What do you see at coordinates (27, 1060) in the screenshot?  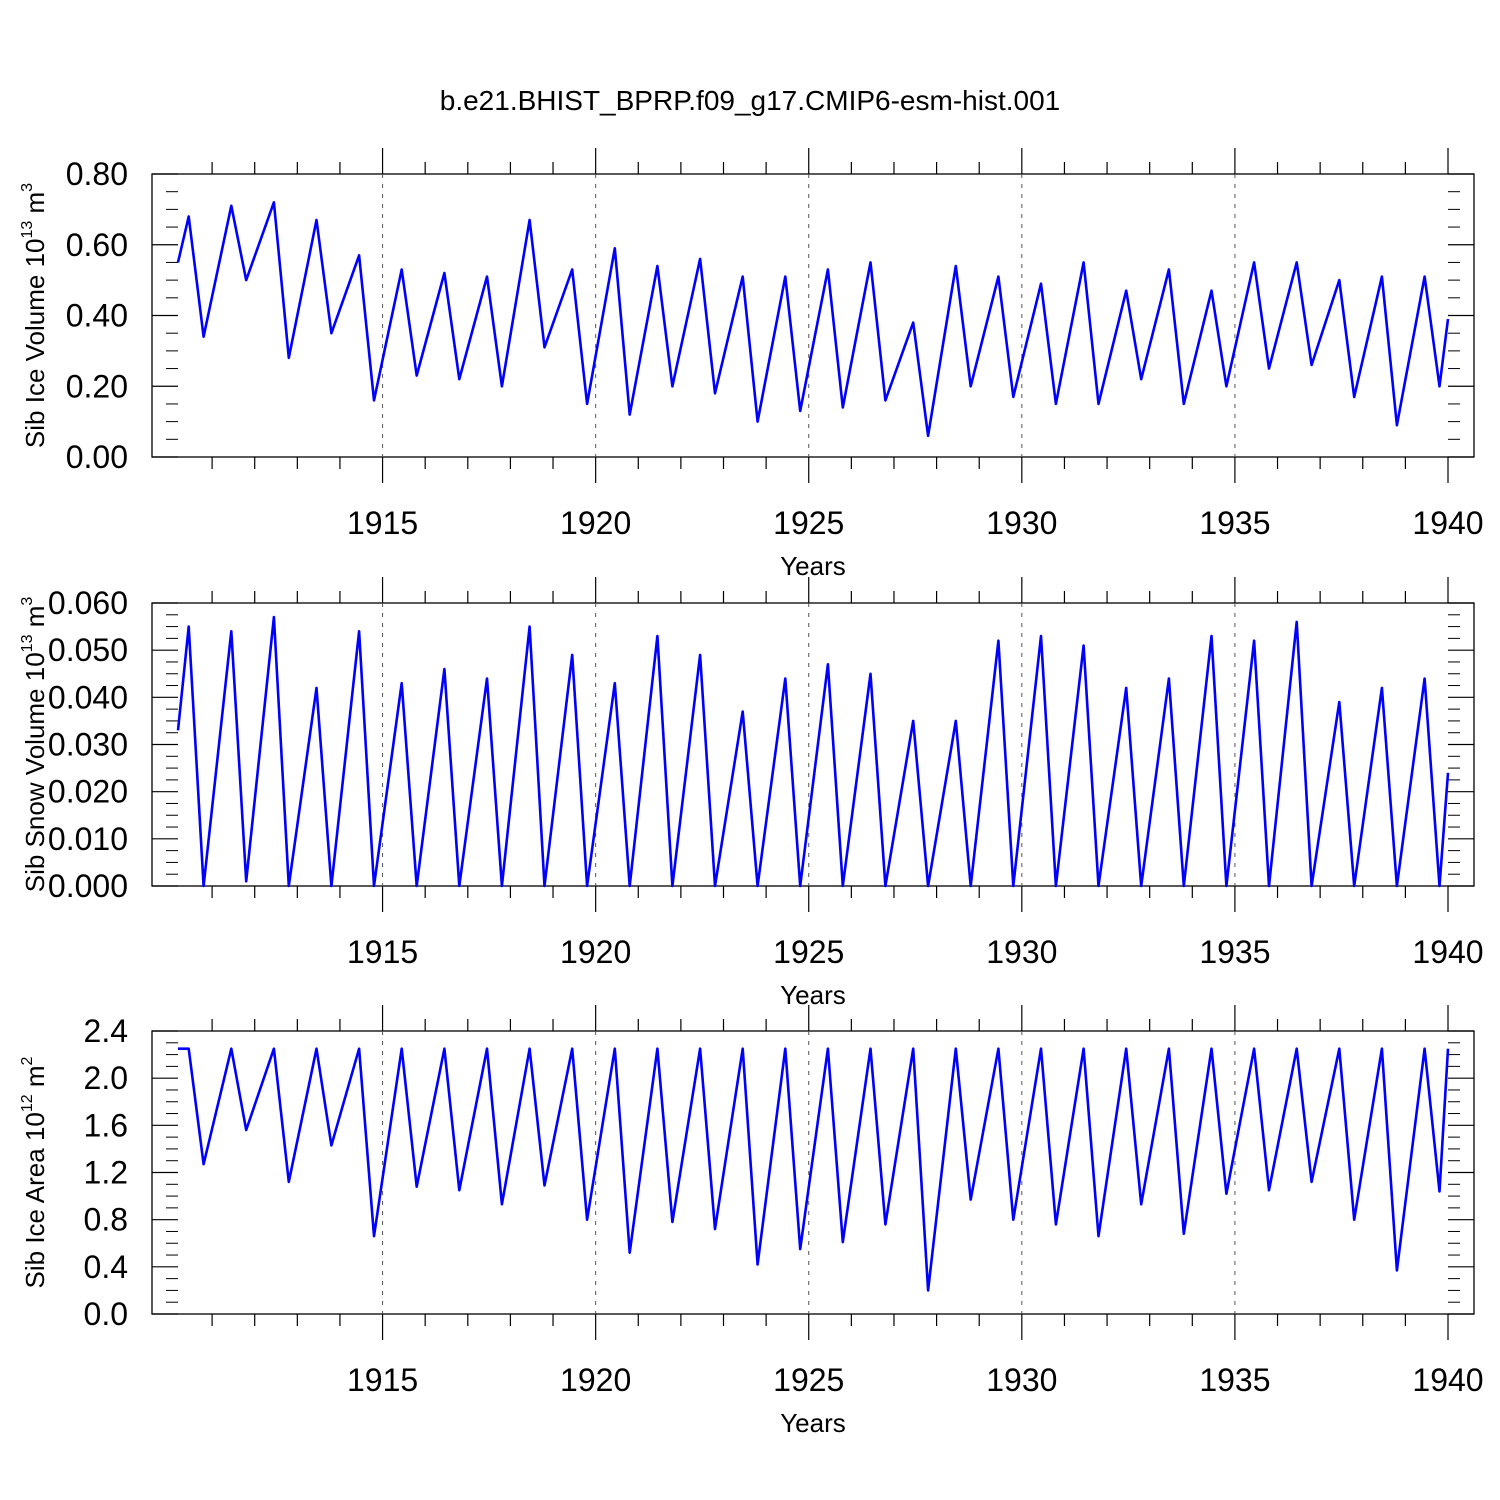 I see `y-axis-label-part: 2` at bounding box center [27, 1060].